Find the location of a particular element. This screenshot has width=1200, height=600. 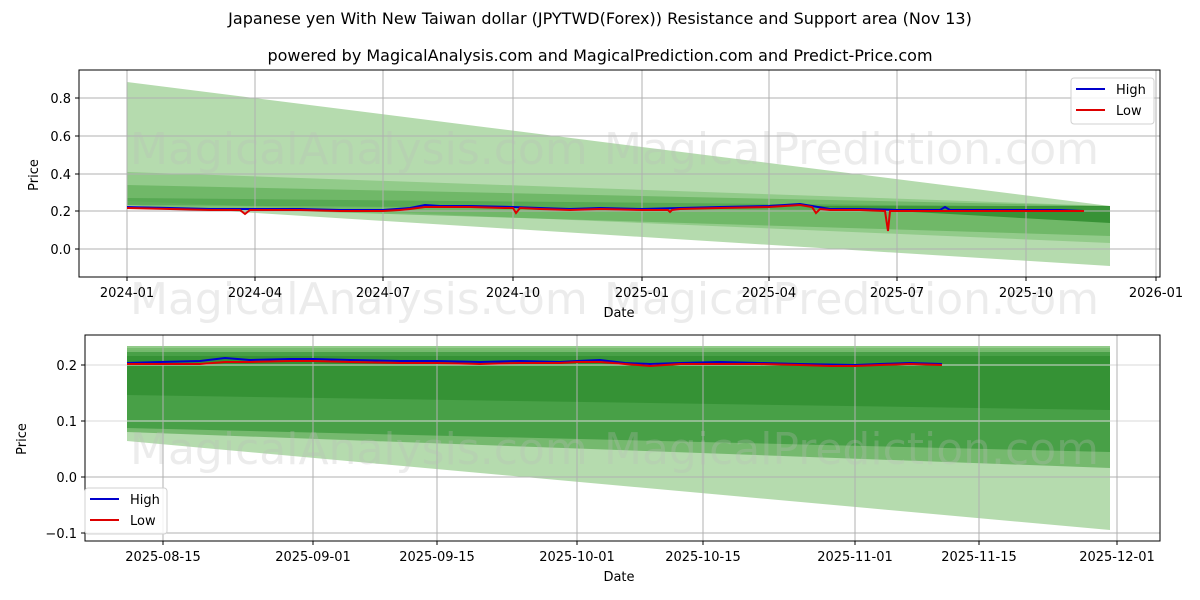

top-legend: High Low is located at coordinates (1112, 101).